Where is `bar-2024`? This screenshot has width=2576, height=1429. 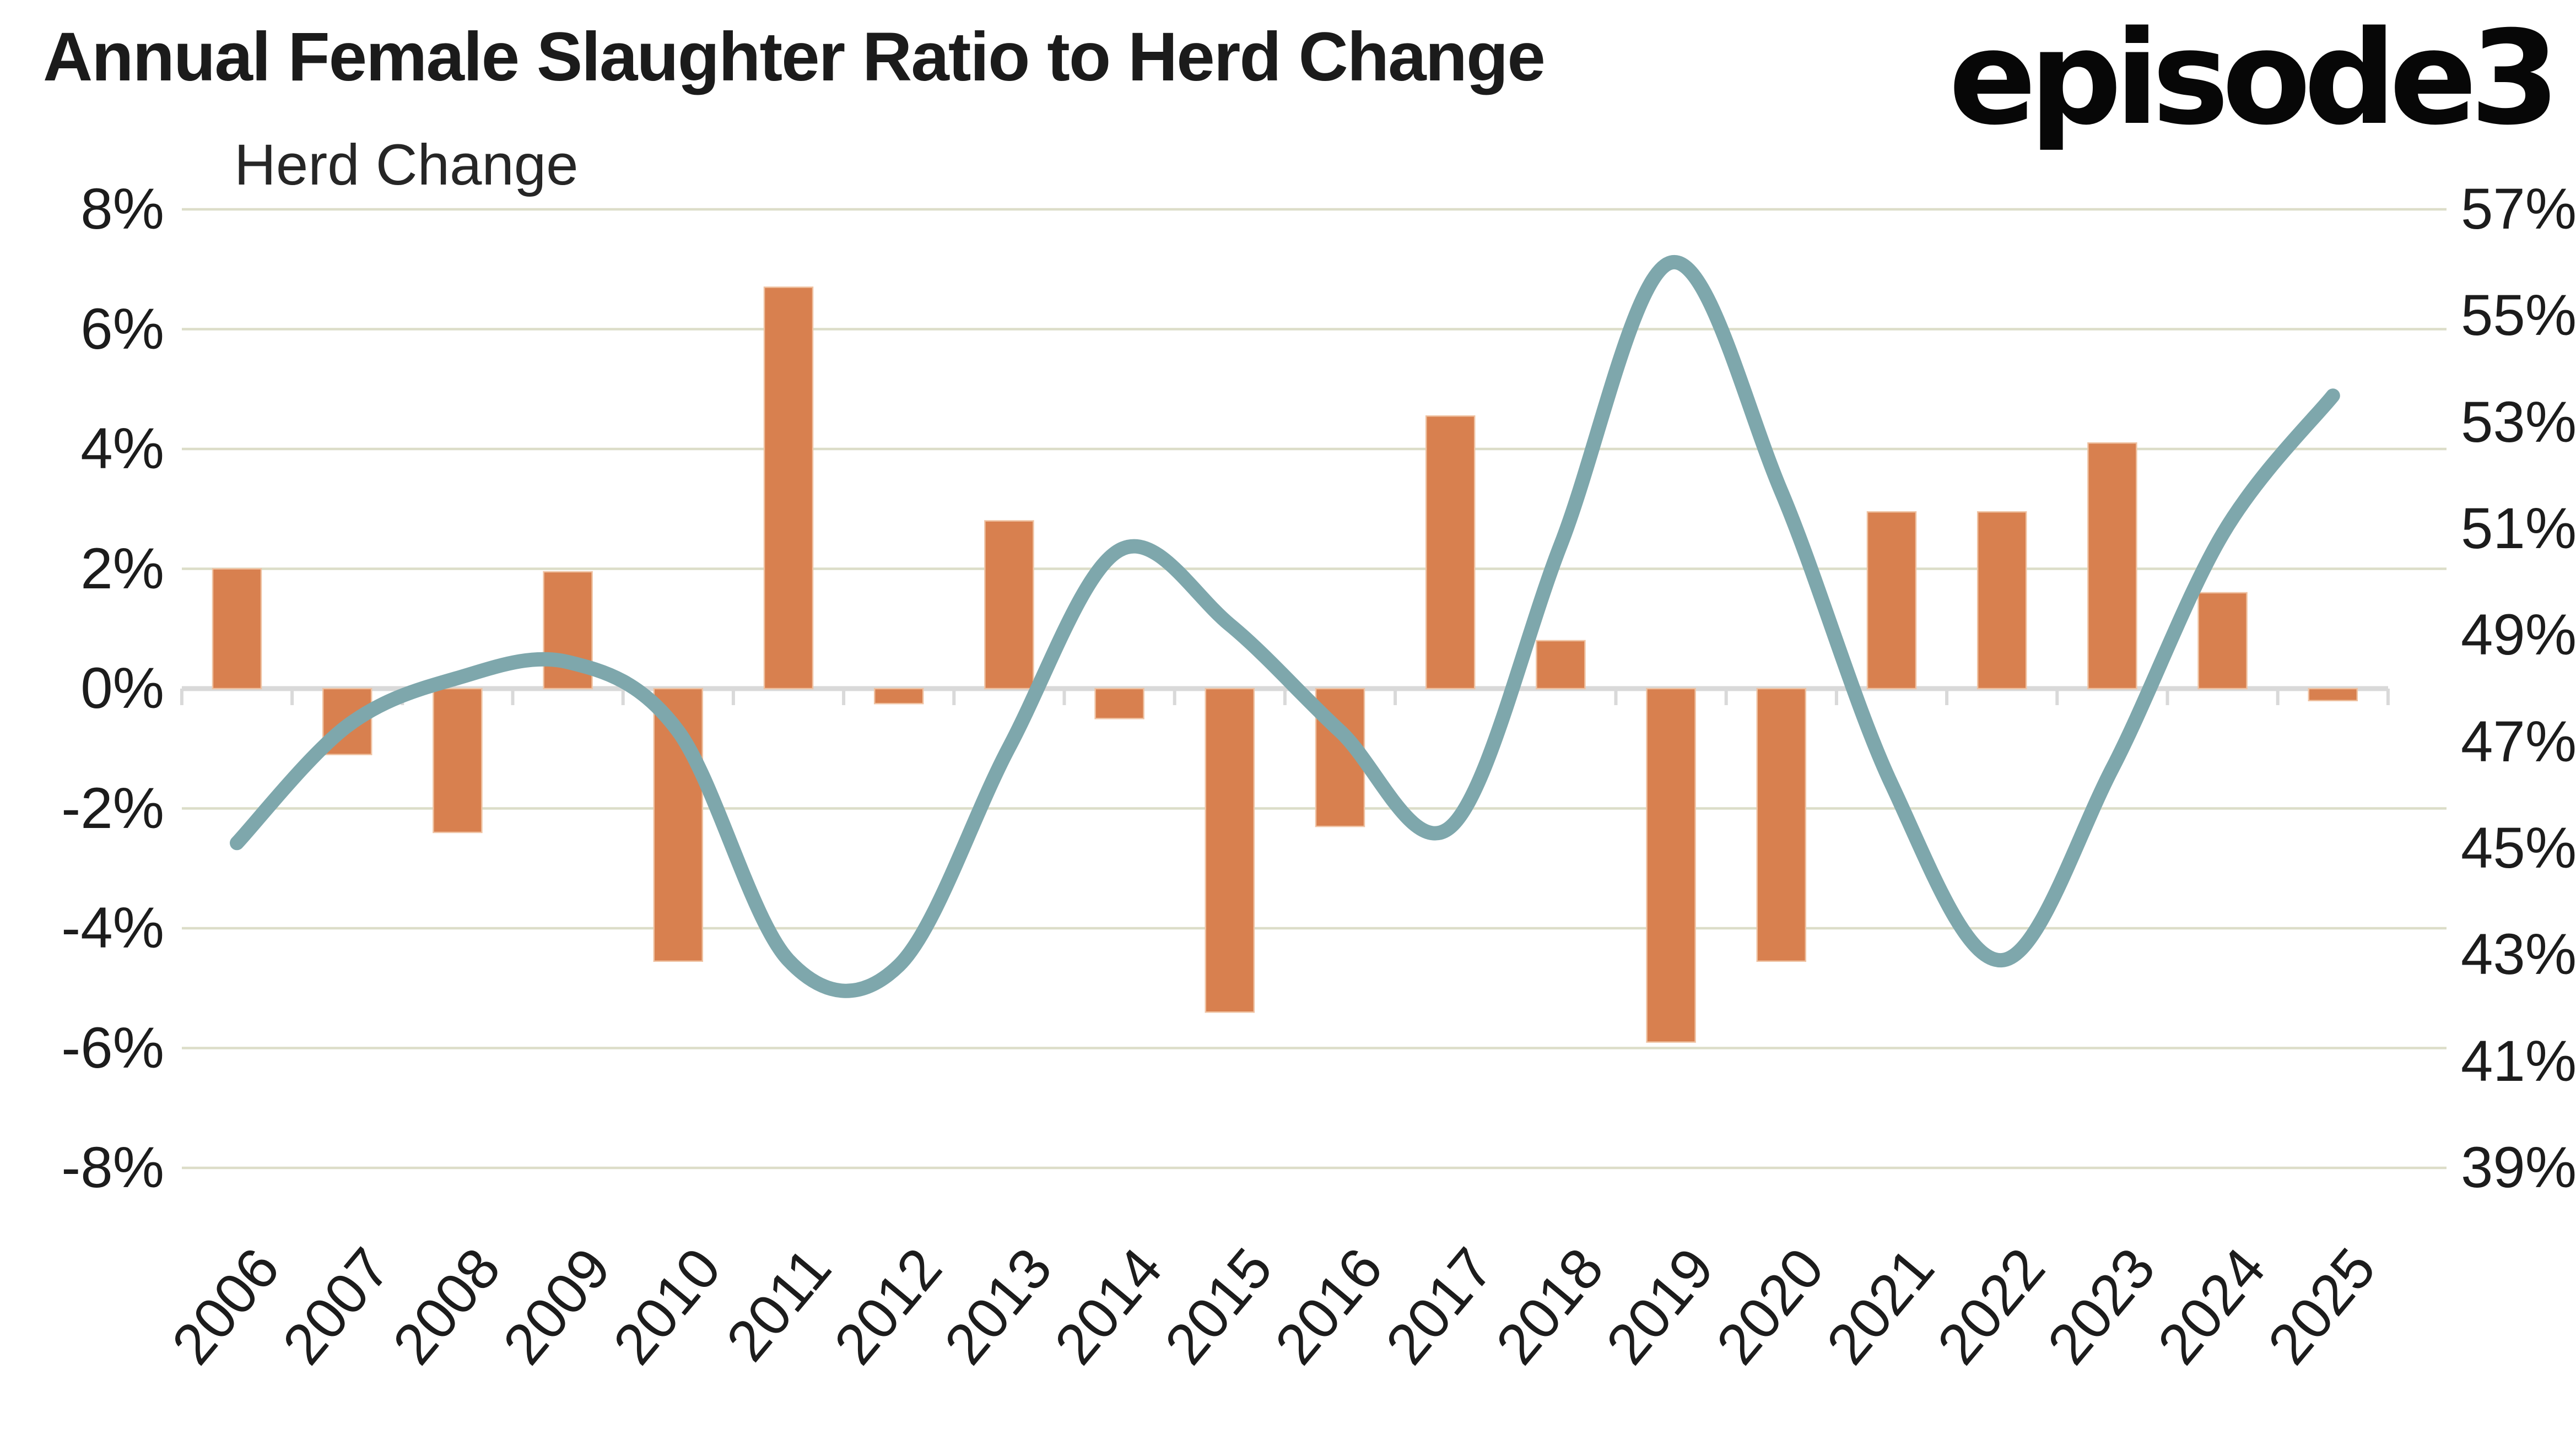
bar-2024 is located at coordinates (2222, 641).